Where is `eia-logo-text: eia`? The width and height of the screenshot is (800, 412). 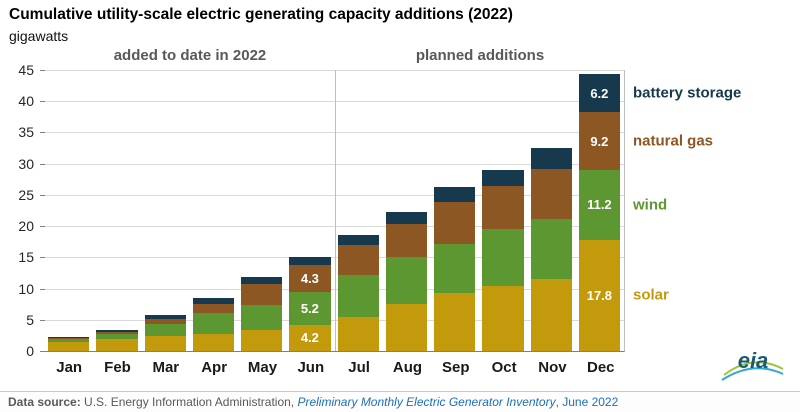
eia-logo-text: eia is located at coordinates (753, 360).